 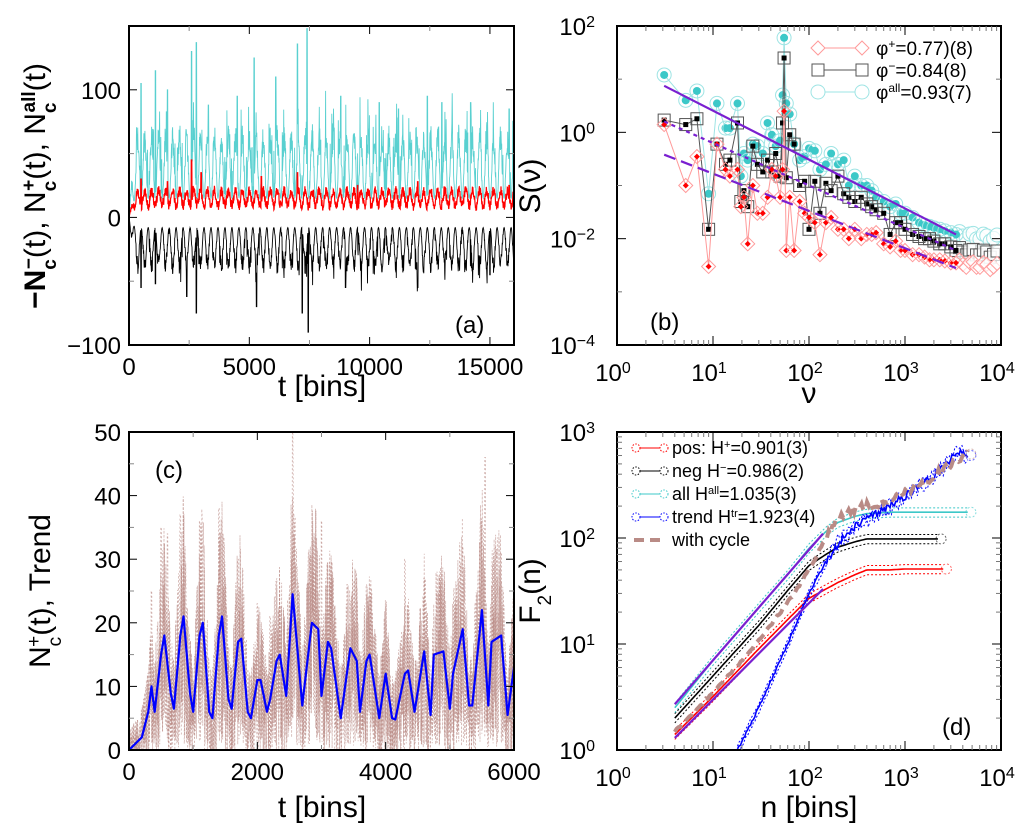 I want to click on panel-b-plot-area, so click(x=828, y=154).